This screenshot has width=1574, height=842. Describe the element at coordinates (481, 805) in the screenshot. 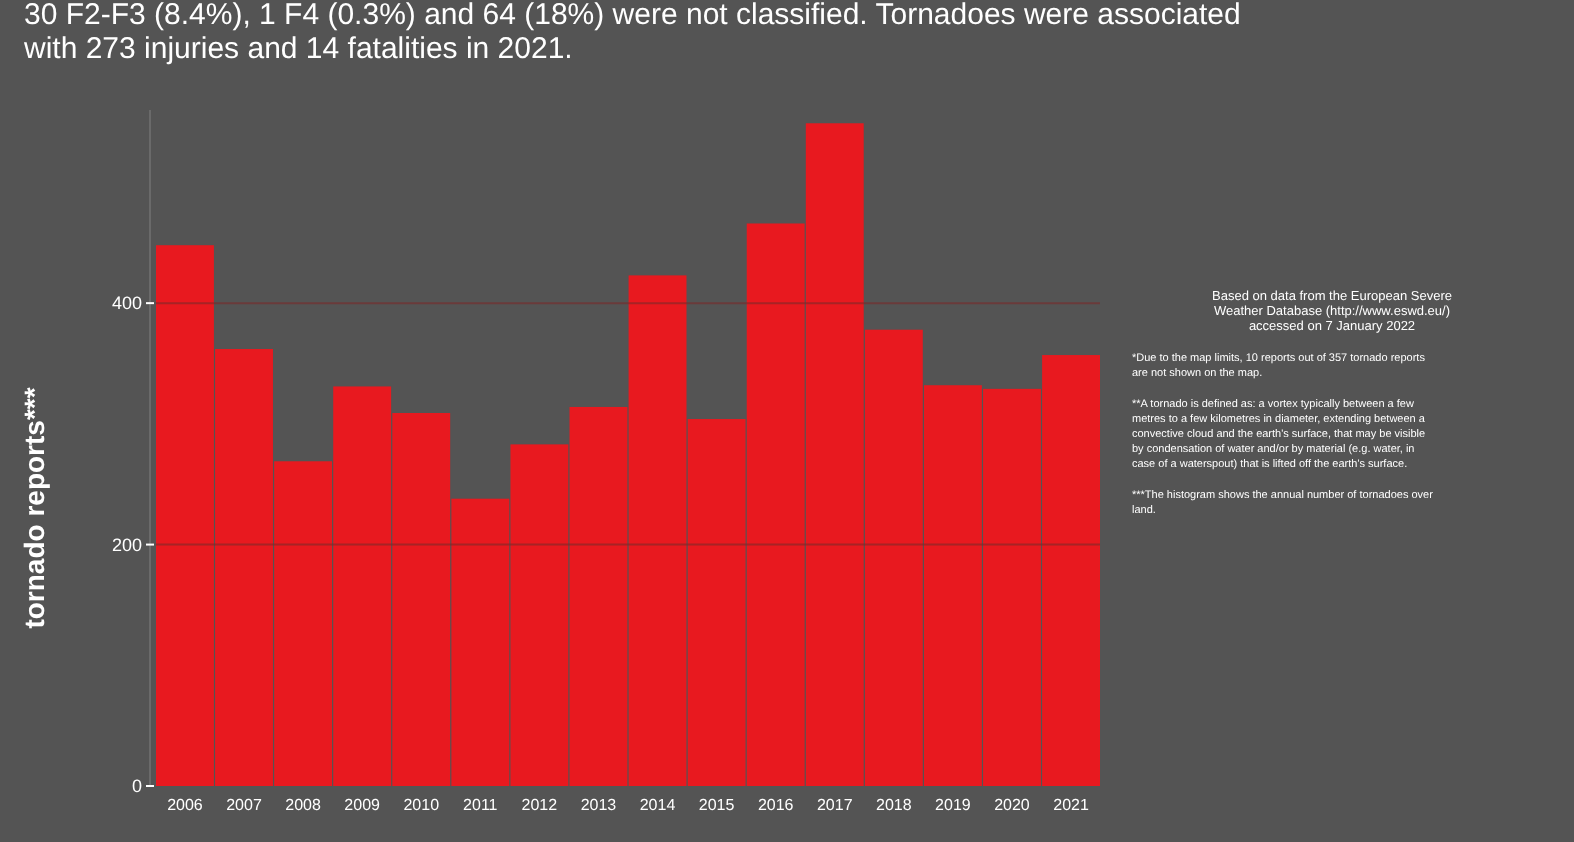

I see `x-tick-label: 2011` at that location.